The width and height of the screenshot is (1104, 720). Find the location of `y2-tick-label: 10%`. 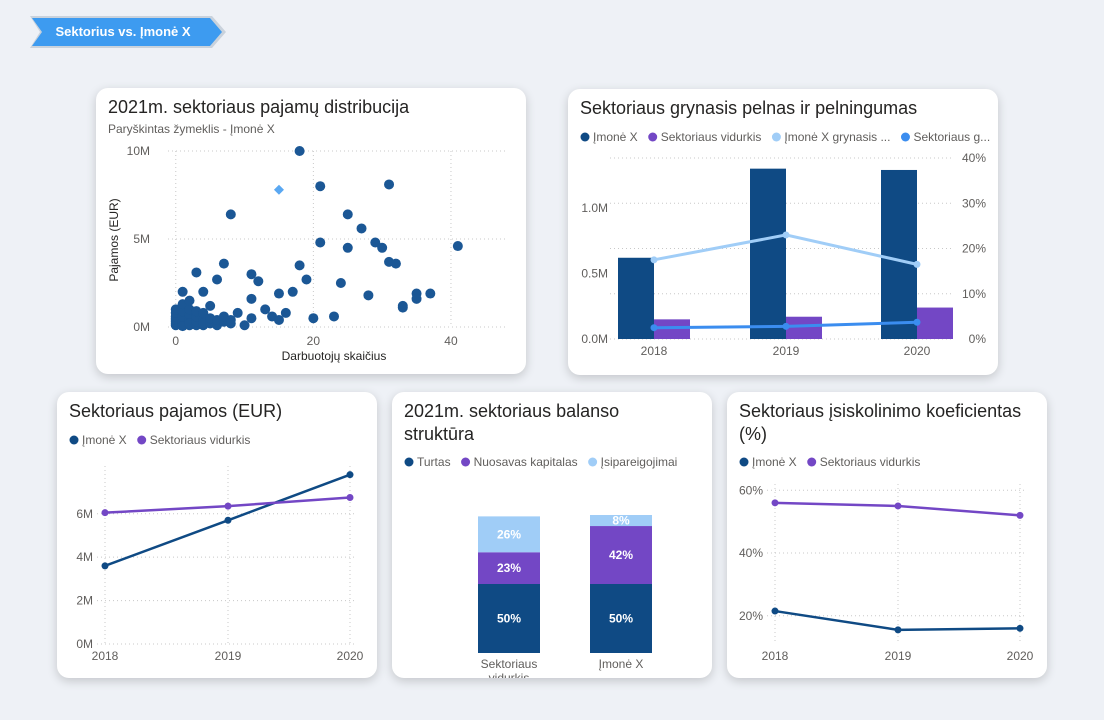

y2-tick-label: 10% is located at coordinates (974, 294).